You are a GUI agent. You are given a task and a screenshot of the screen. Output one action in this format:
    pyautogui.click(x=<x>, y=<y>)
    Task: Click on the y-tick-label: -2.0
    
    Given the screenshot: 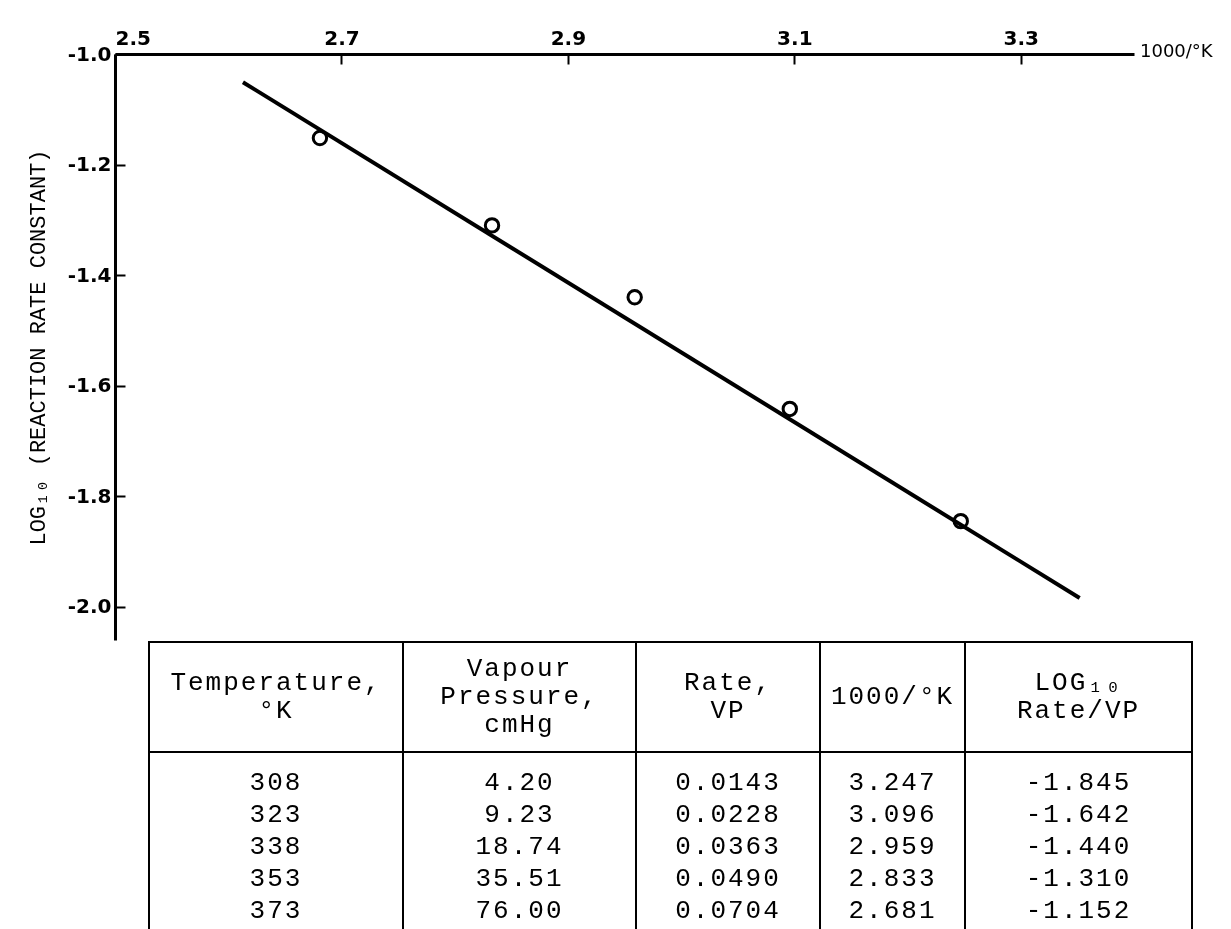 What is the action you would take?
    pyautogui.click(x=89, y=606)
    